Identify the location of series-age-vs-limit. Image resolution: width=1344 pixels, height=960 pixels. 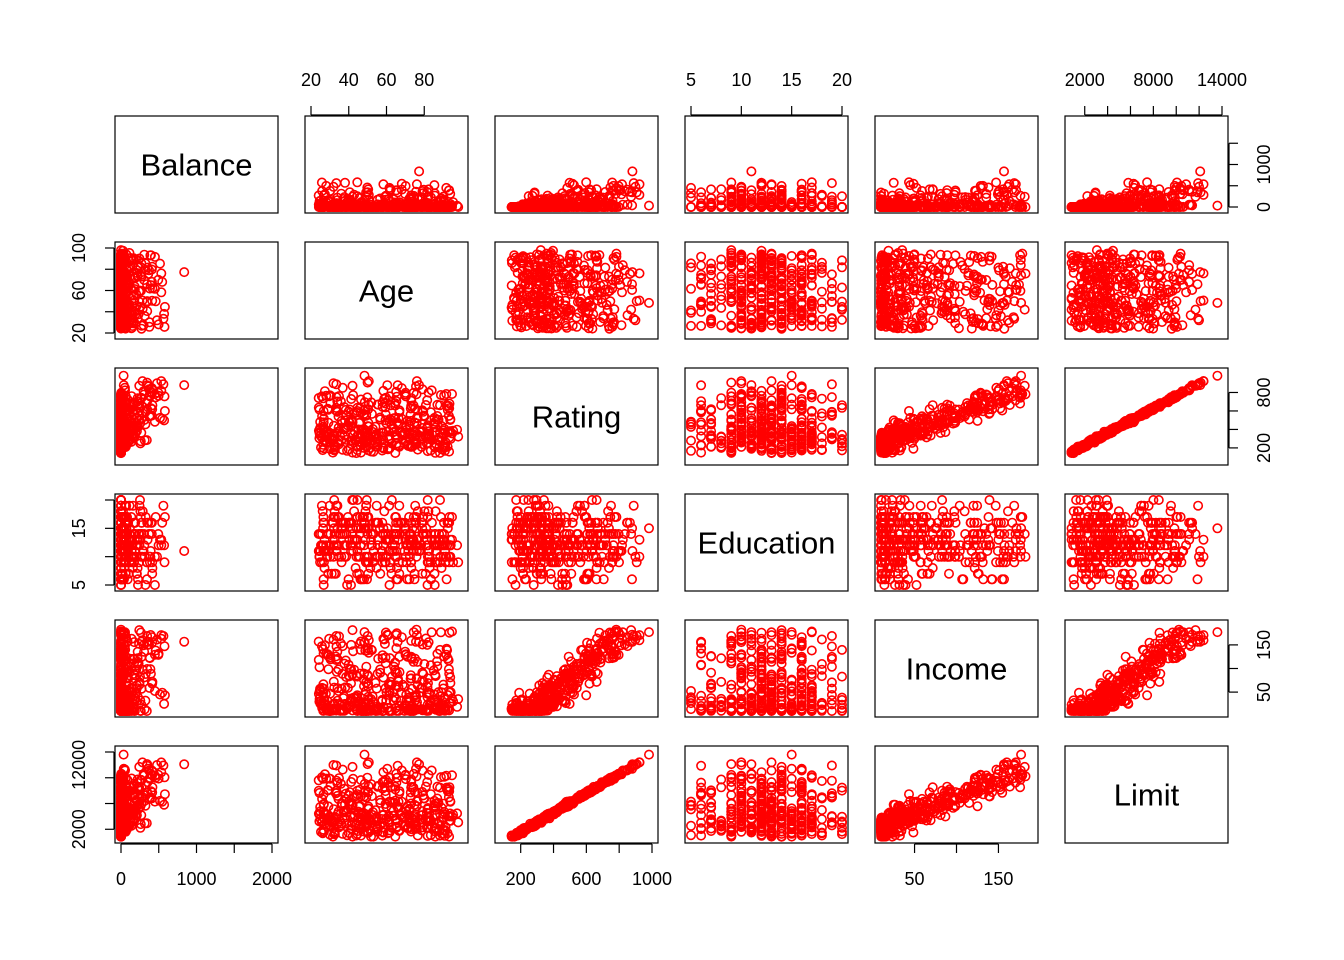
(1144, 289).